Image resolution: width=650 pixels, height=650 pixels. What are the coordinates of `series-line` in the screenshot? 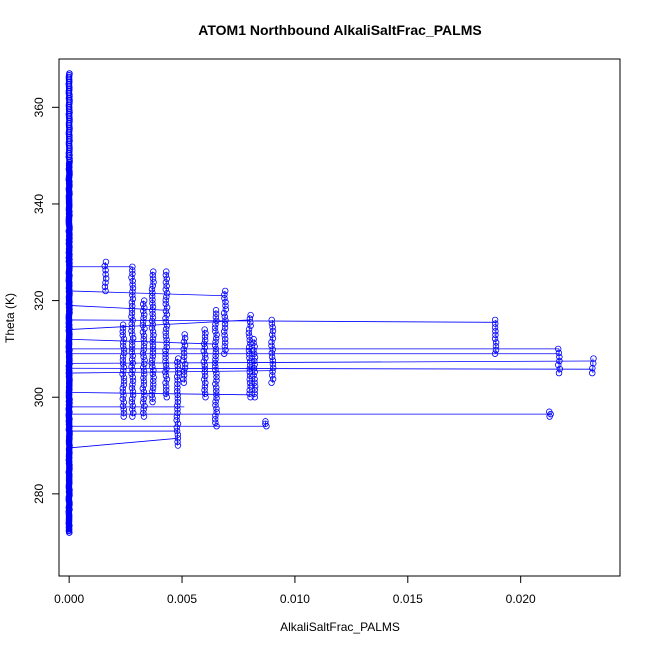 It's located at (171, 372).